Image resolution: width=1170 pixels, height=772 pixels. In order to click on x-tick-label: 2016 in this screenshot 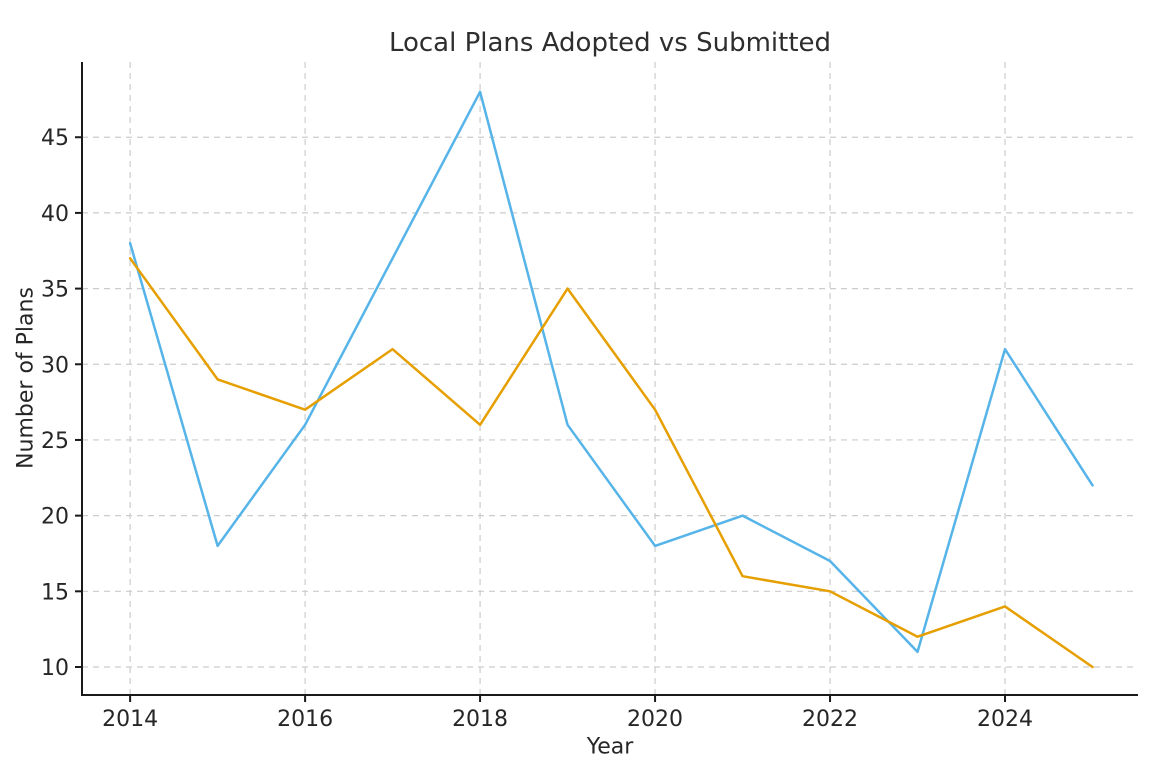, I will do `click(305, 719)`.